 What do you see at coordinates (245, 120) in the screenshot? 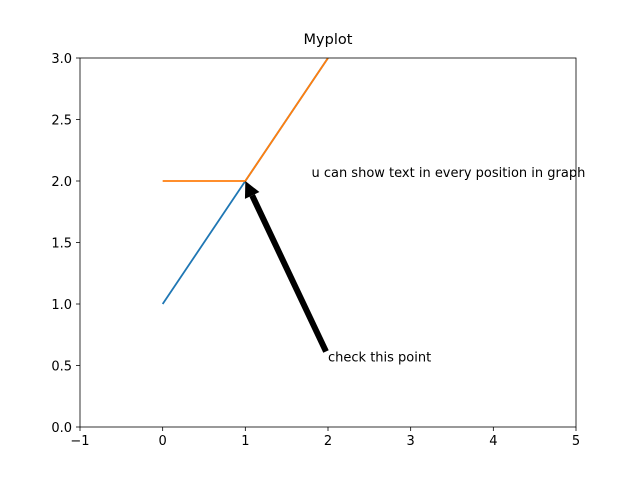
I see `line` at bounding box center [245, 120].